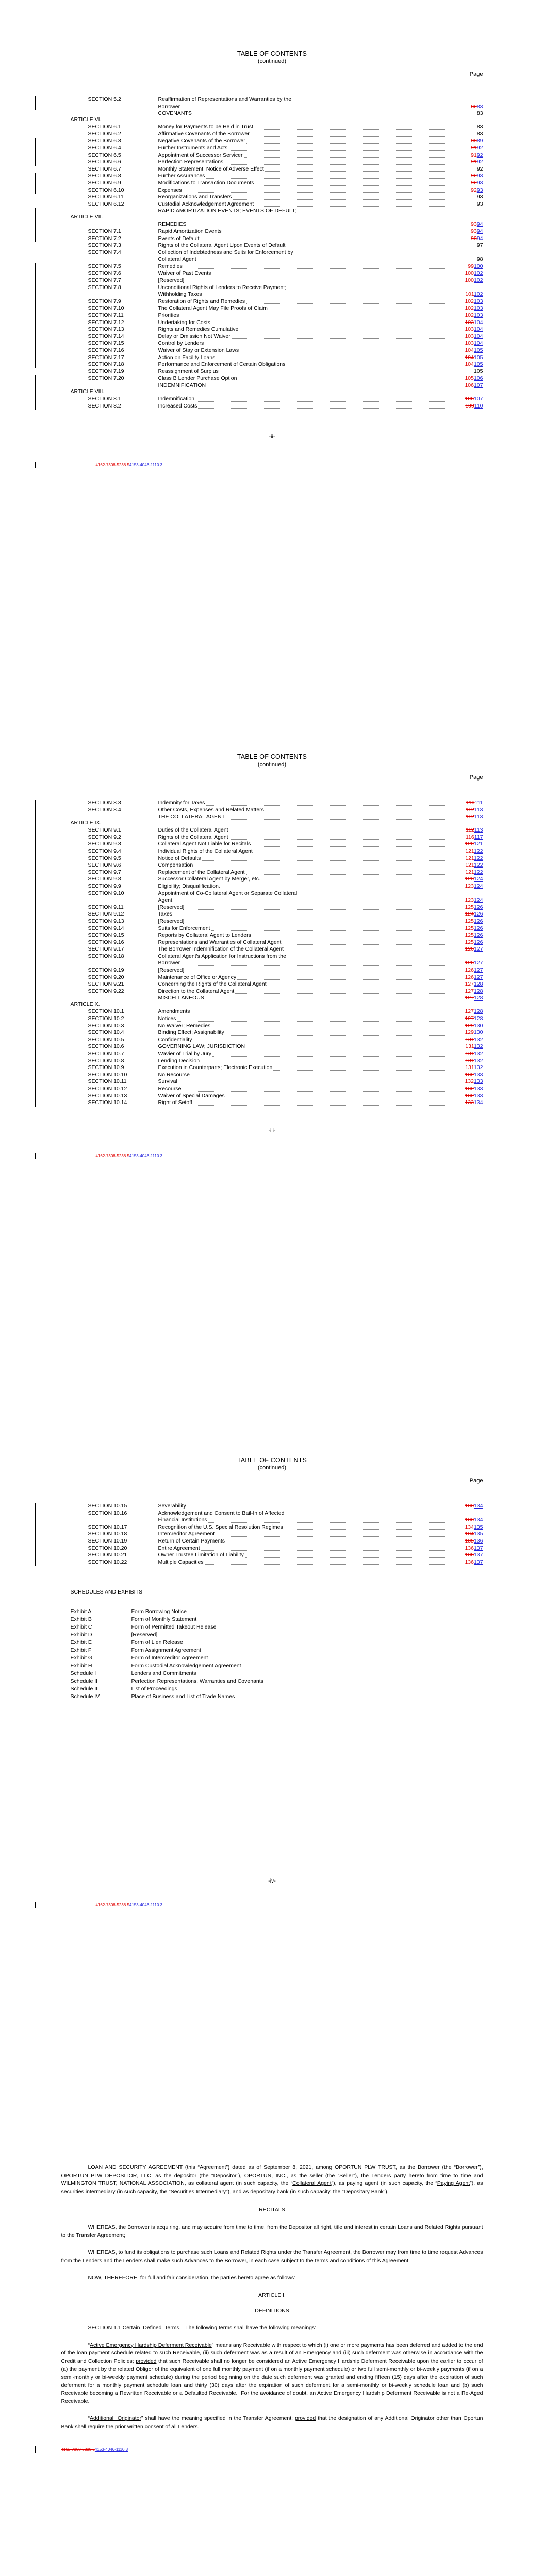 The image size is (544, 2576). Describe the element at coordinates (272, 865) in the screenshot. I see `toc-row: SECTION 9.6 Compensation 121122` at that location.